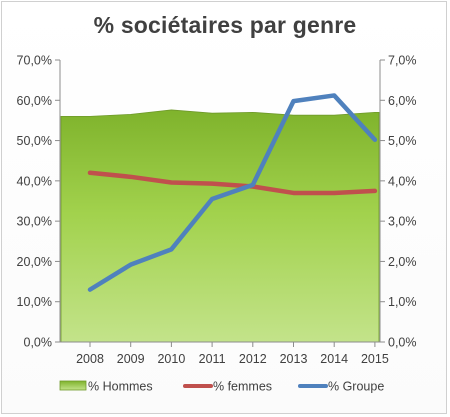 The height and width of the screenshot is (417, 450). Describe the element at coordinates (120, 387) in the screenshot. I see `legend-label-hommes: % Hommes` at that location.